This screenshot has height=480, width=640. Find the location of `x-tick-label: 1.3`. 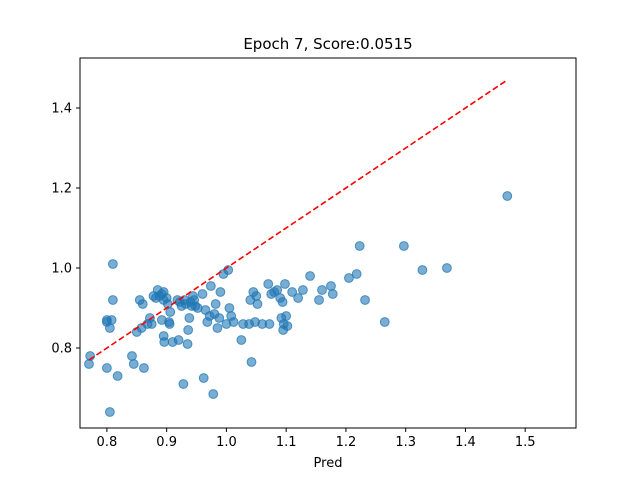

x-tick-label: 1.3 is located at coordinates (405, 442).